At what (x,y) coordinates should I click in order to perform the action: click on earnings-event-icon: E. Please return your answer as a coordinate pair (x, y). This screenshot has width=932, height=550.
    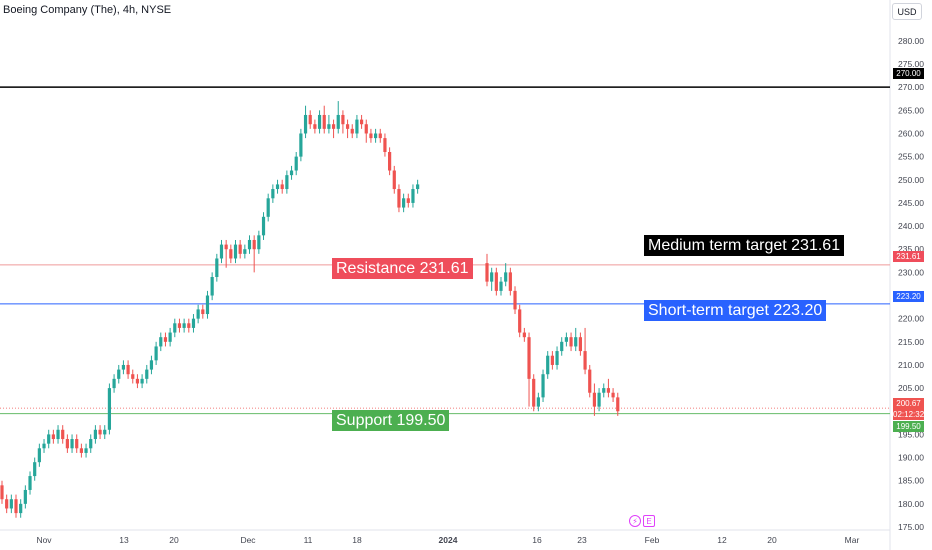
    Looking at the image, I should click on (649, 521).